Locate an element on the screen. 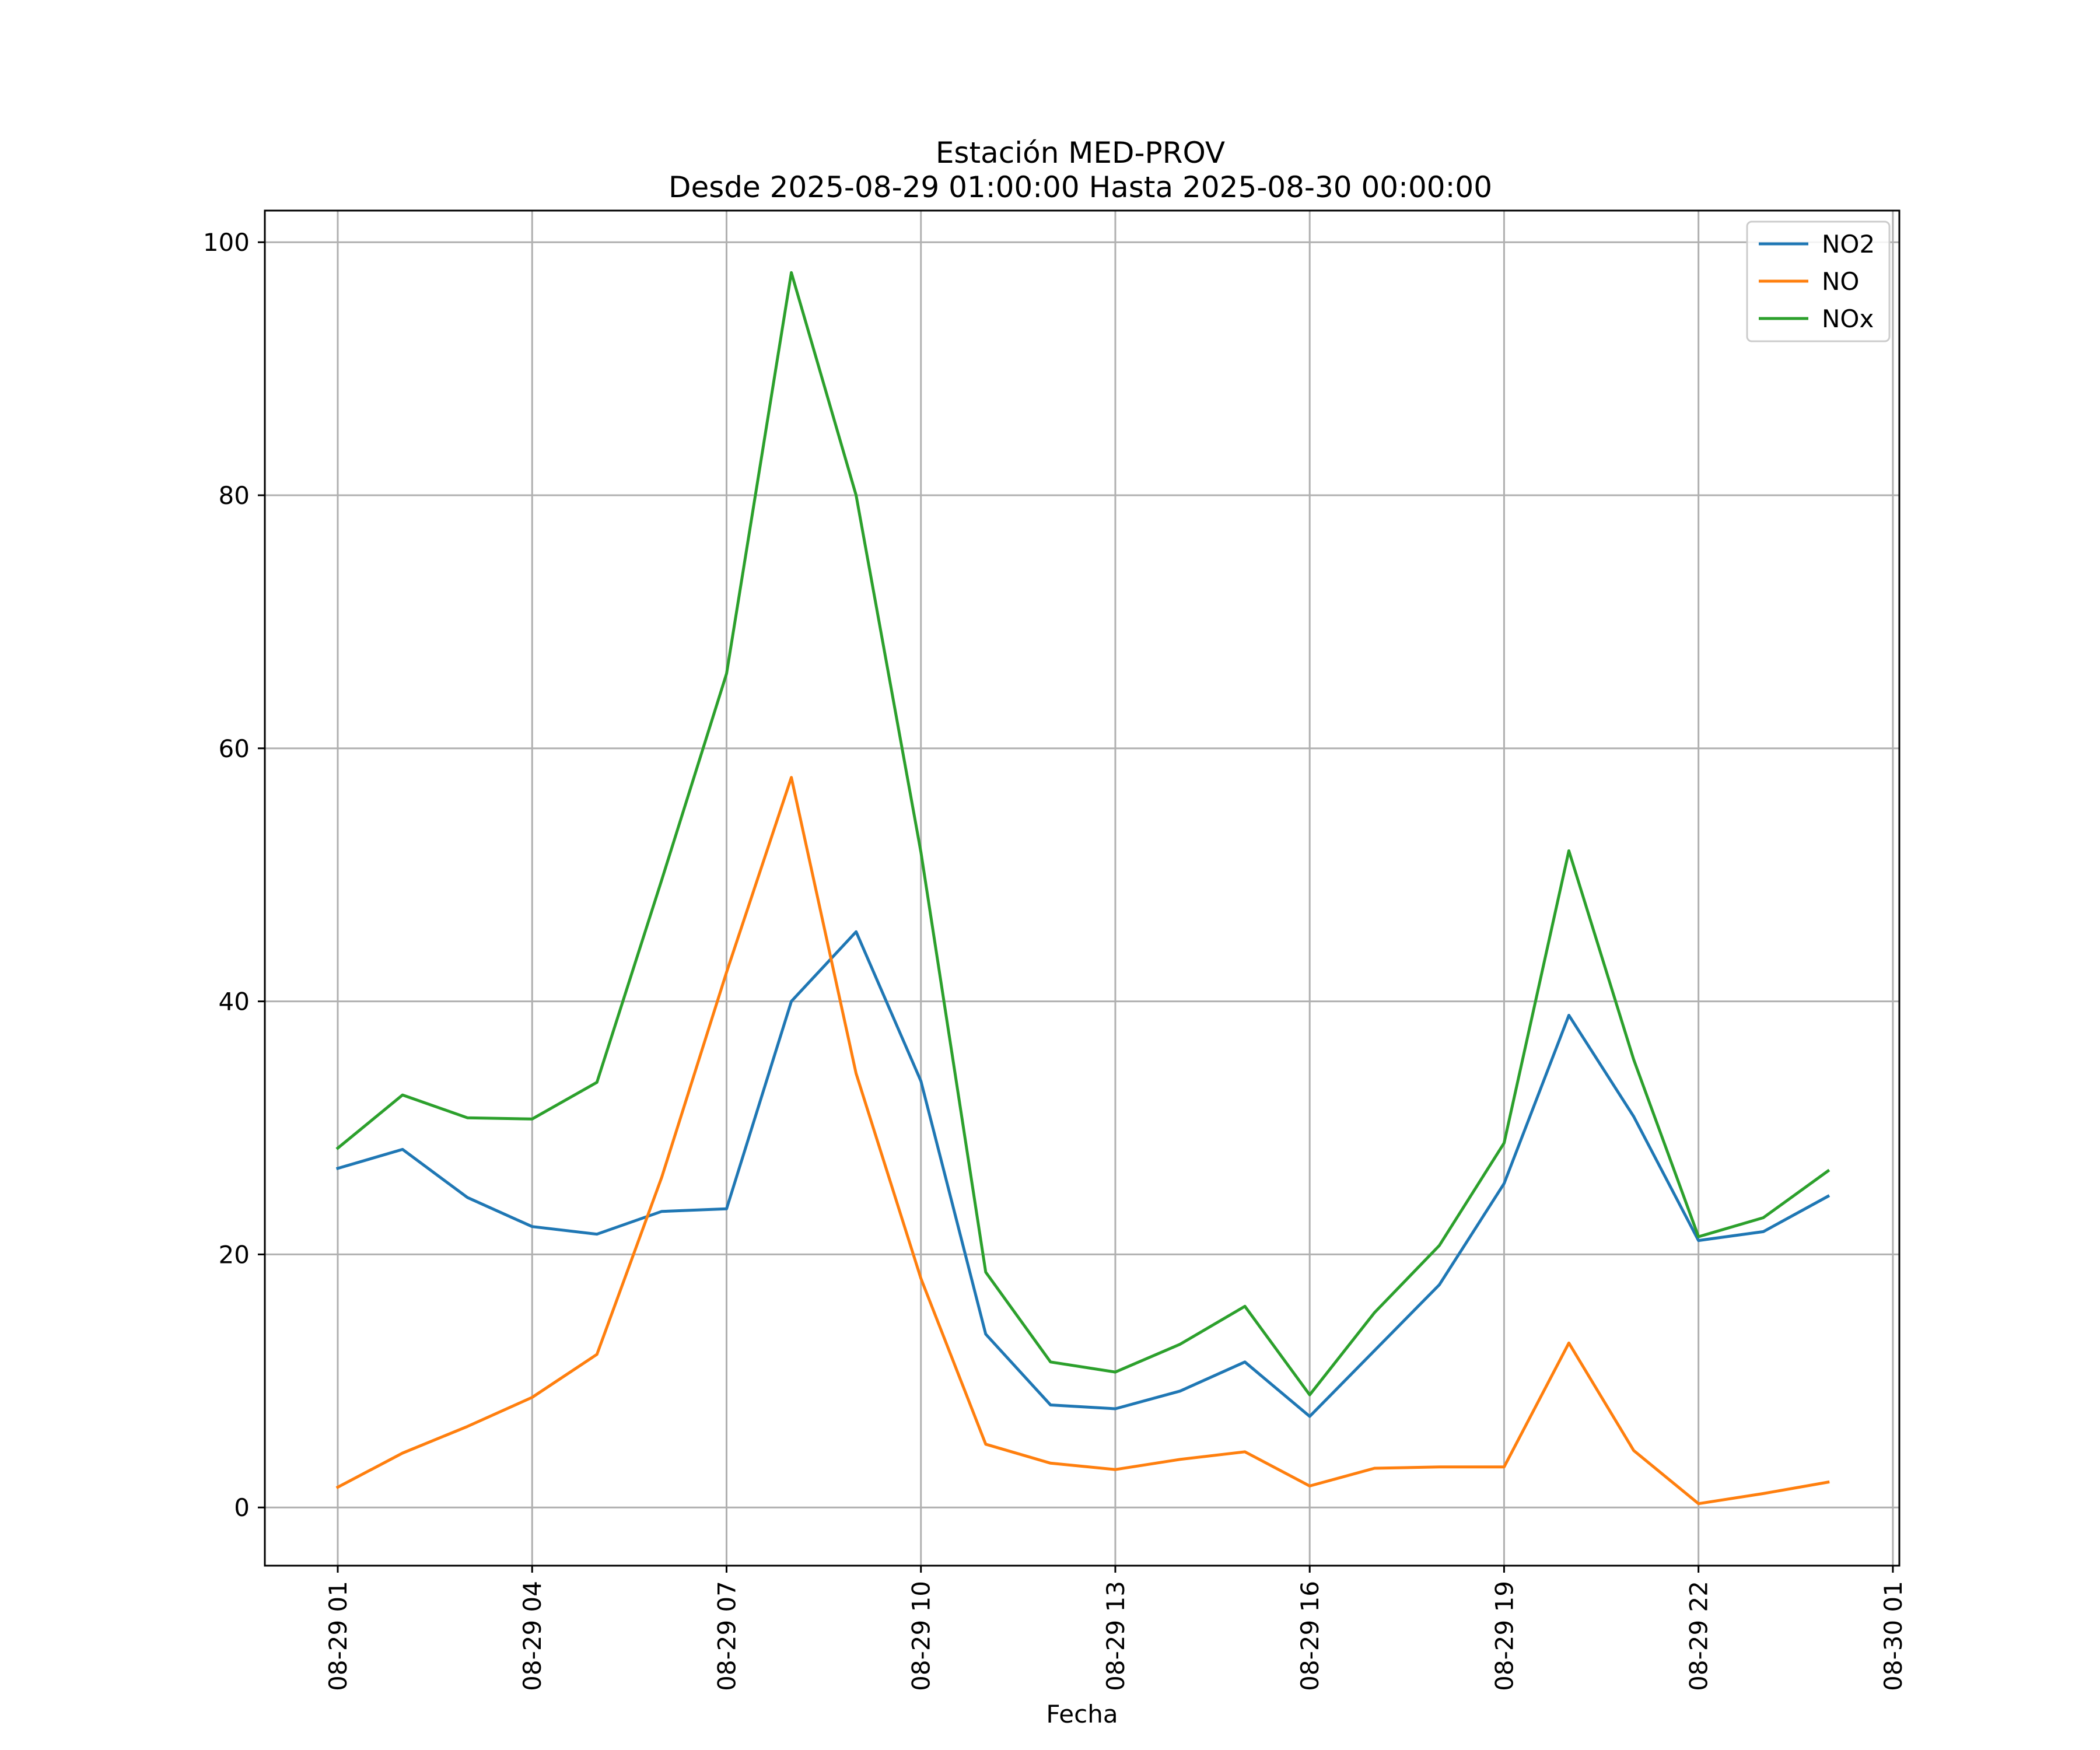 The height and width of the screenshot is (1750, 2100). x-tick-label: 08-29 13 is located at coordinates (1115, 1636).